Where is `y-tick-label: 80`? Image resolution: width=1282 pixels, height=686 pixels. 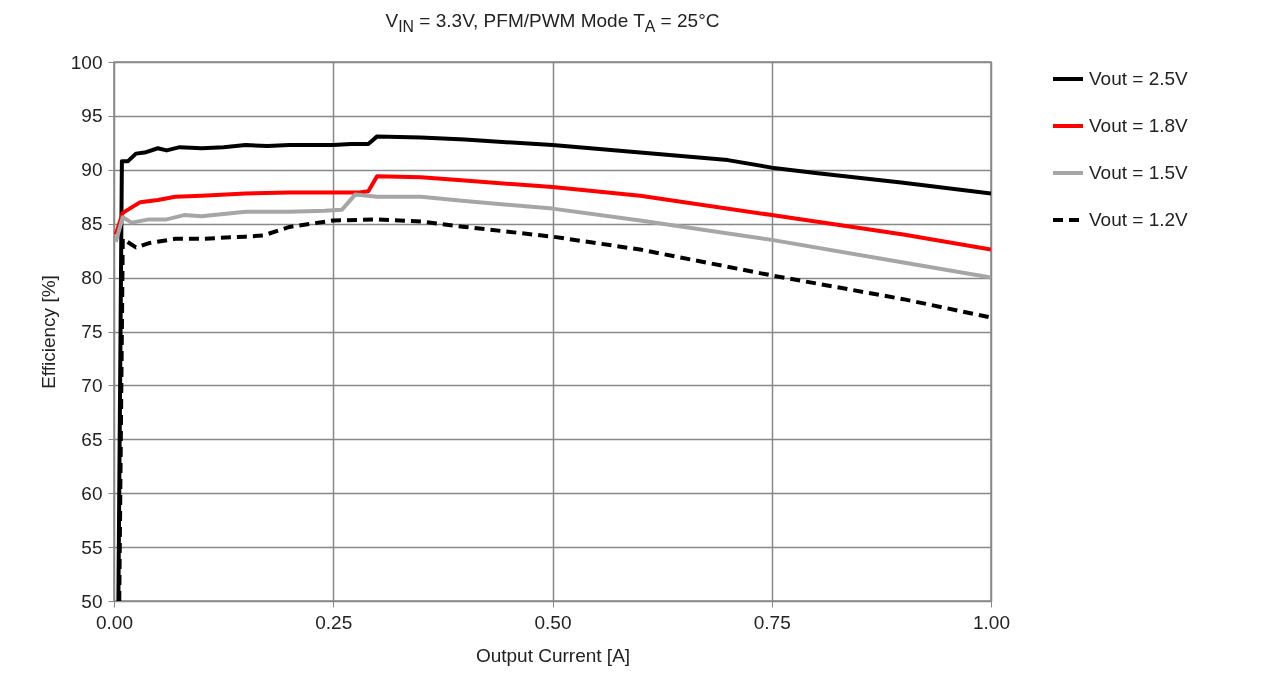
y-tick-label: 80 is located at coordinates (92, 278).